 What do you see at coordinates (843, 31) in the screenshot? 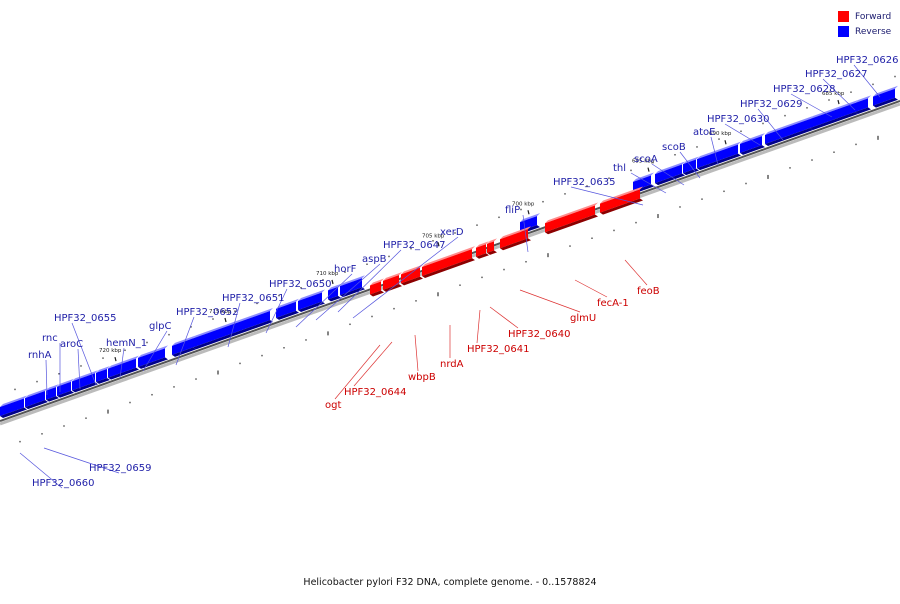
I see `reverse-swatch` at bounding box center [843, 31].